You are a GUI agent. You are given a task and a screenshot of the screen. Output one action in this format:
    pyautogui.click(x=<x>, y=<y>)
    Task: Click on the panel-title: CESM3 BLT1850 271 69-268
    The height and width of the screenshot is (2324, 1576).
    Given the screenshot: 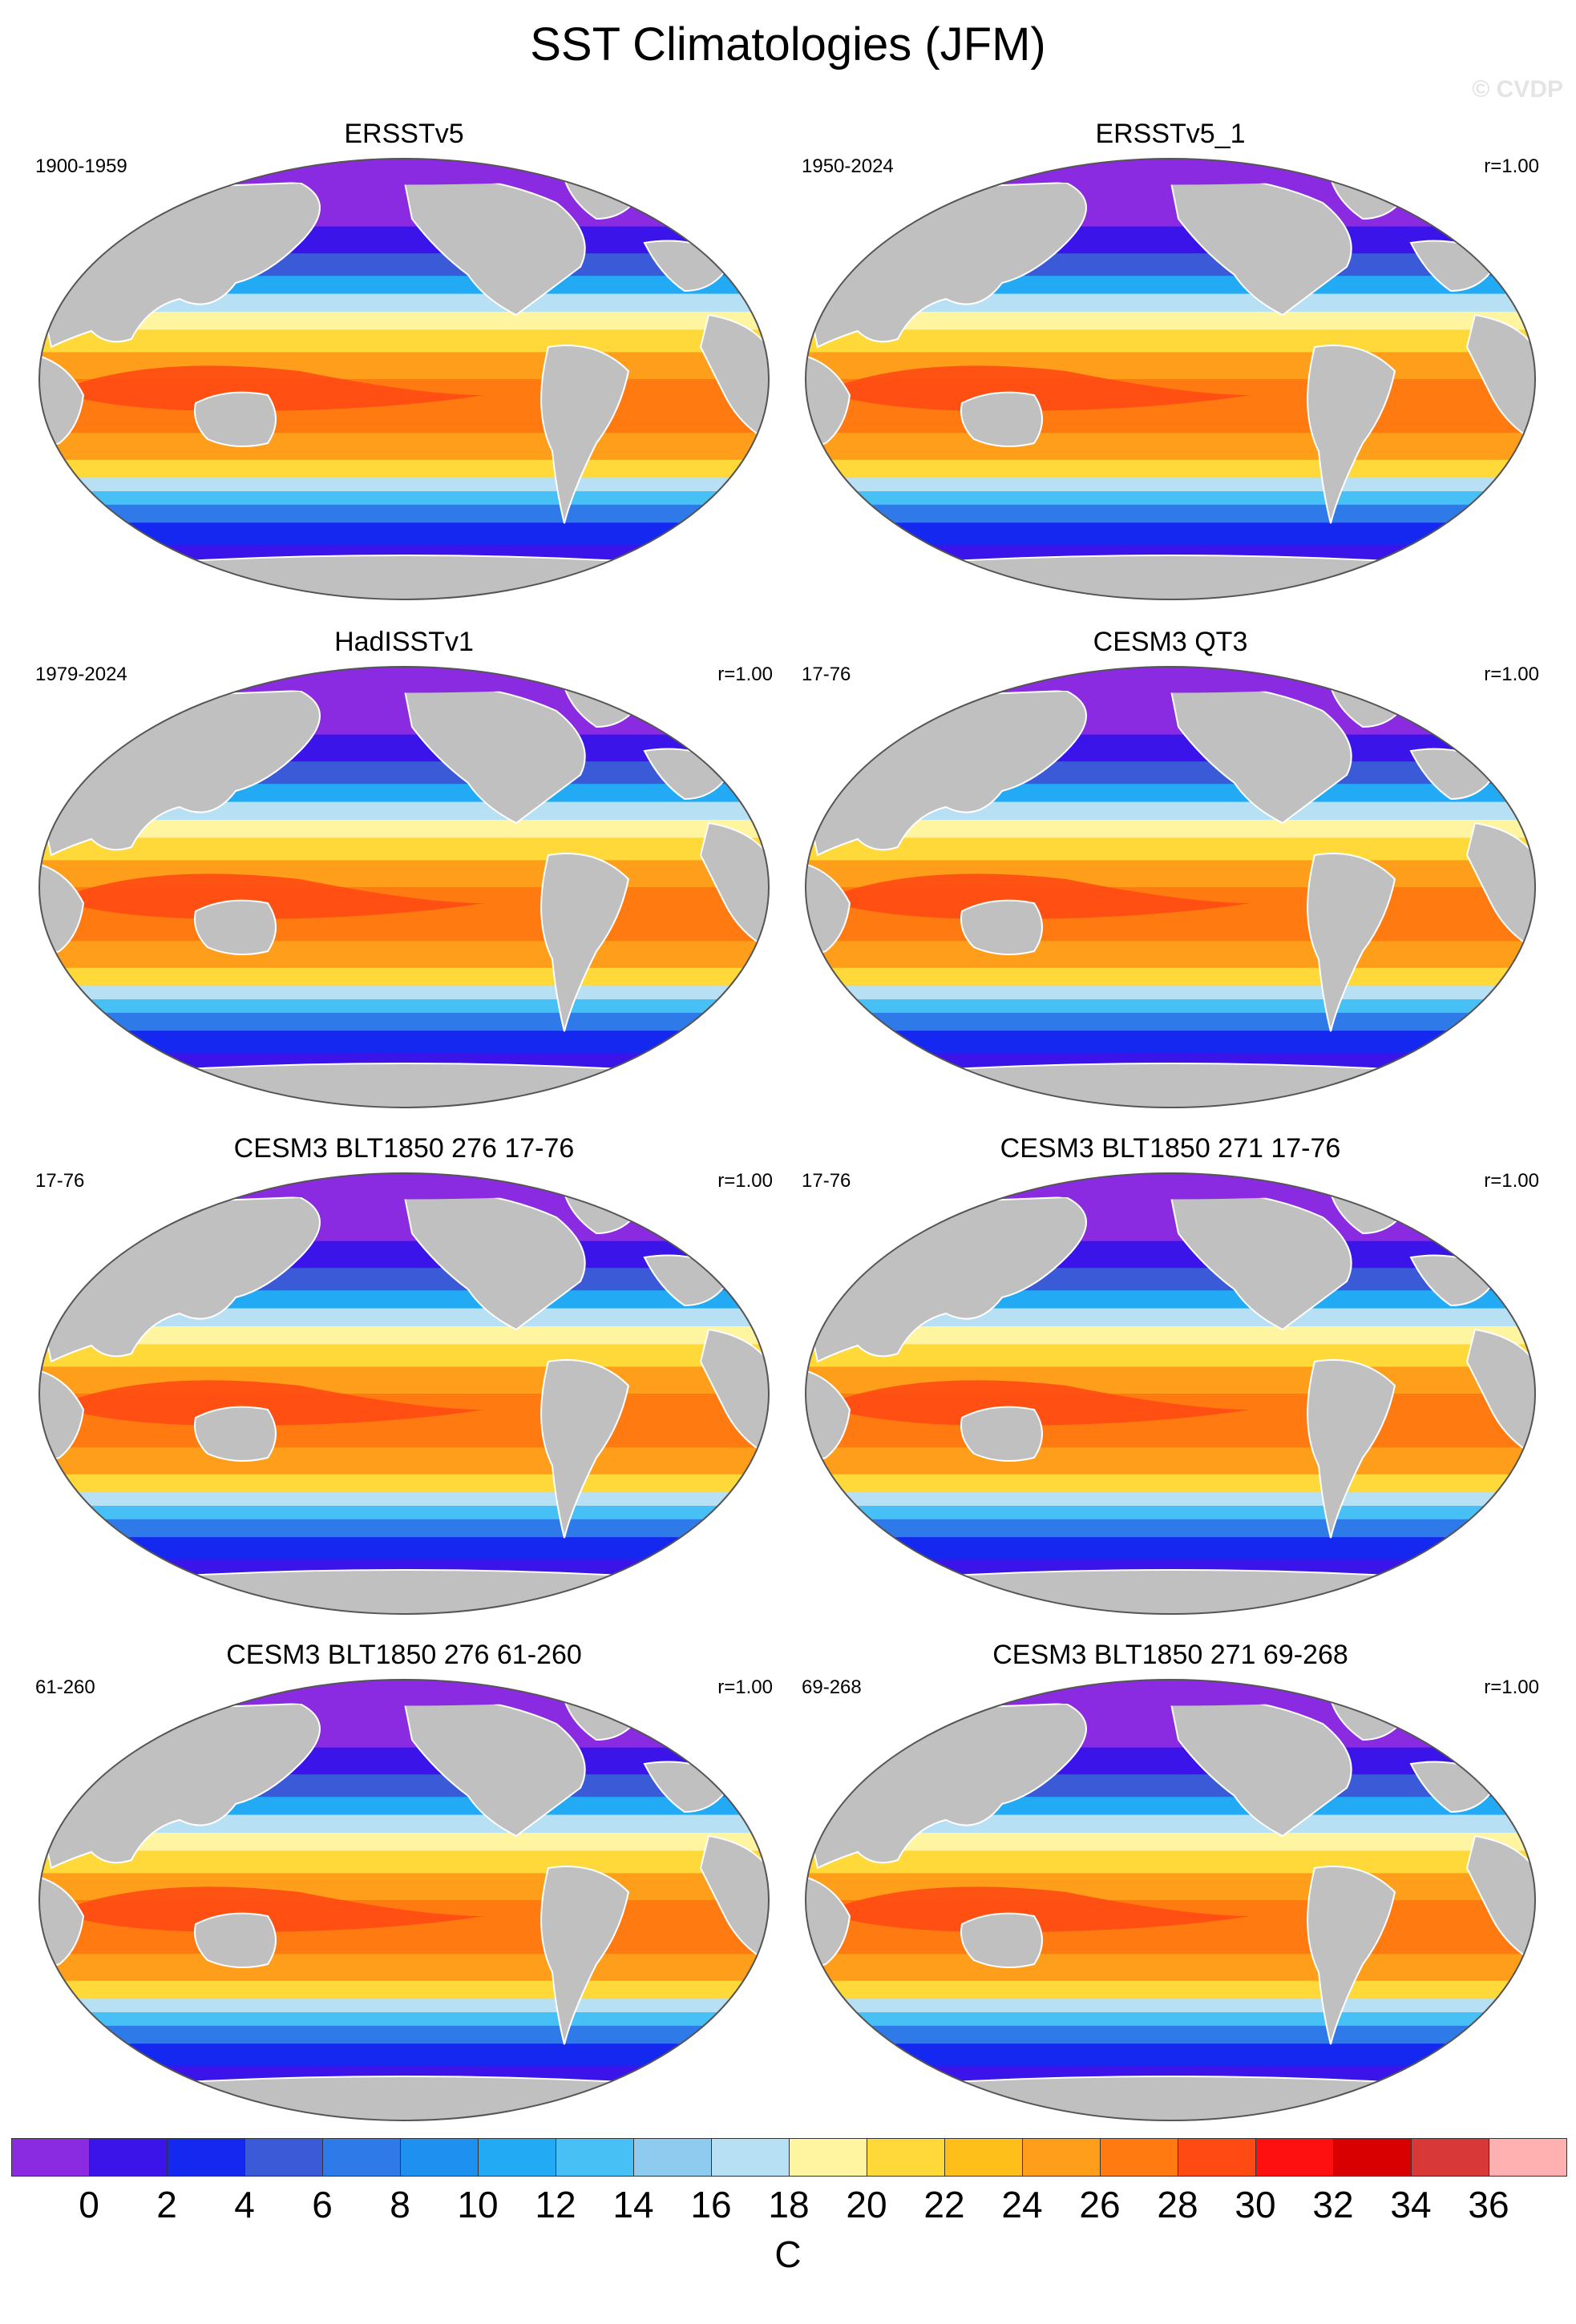 What is the action you would take?
    pyautogui.click(x=1170, y=1655)
    